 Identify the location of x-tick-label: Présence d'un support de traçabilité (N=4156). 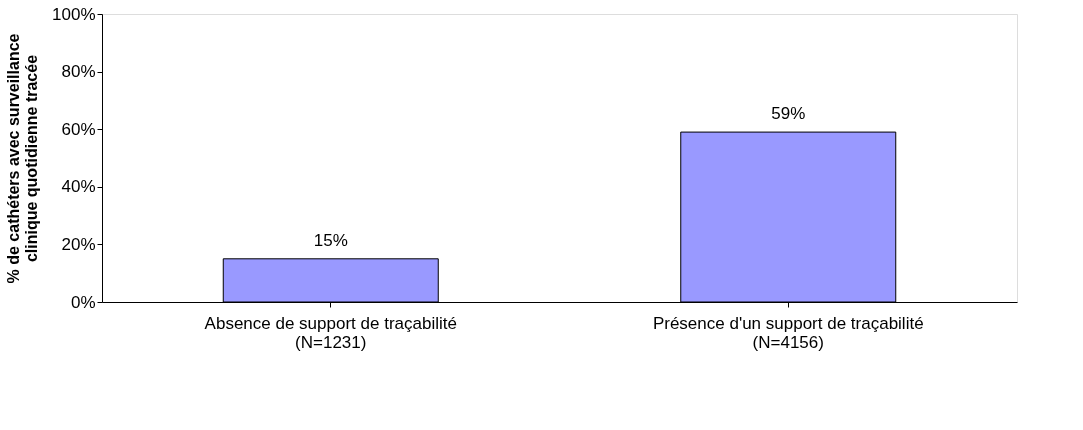
(788, 332).